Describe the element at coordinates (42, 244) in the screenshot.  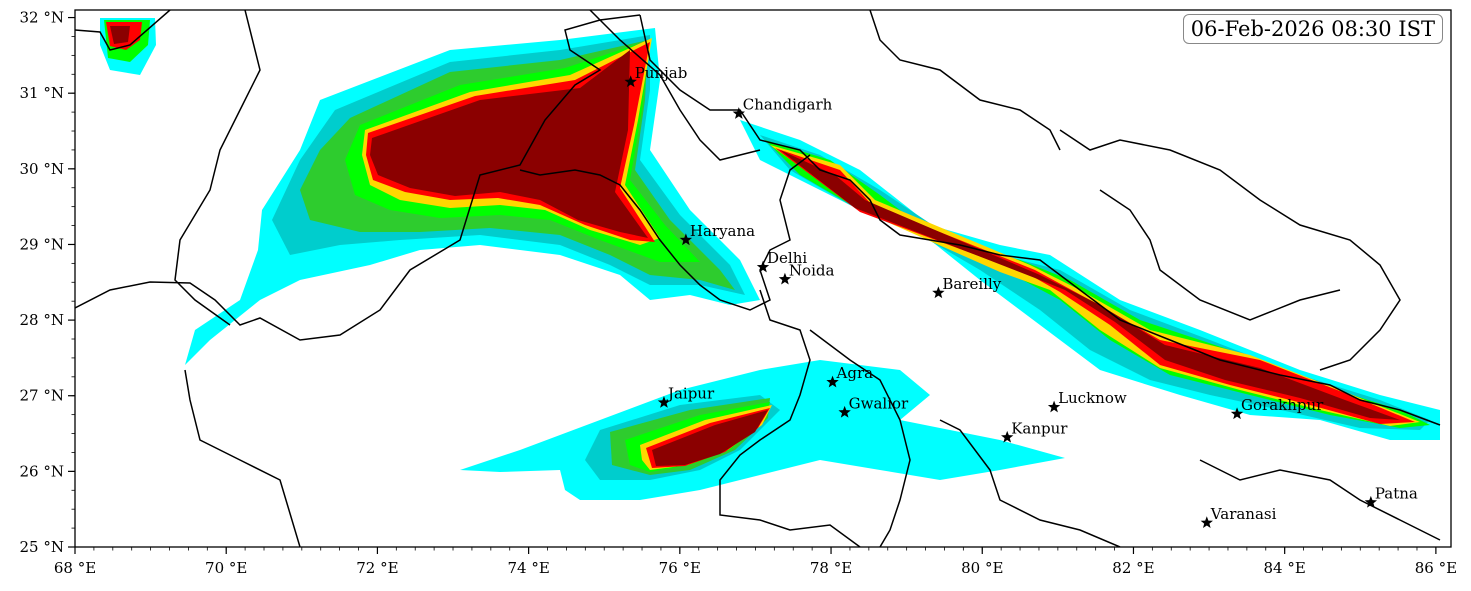
I see `y-tick-label: 29 °N` at that location.